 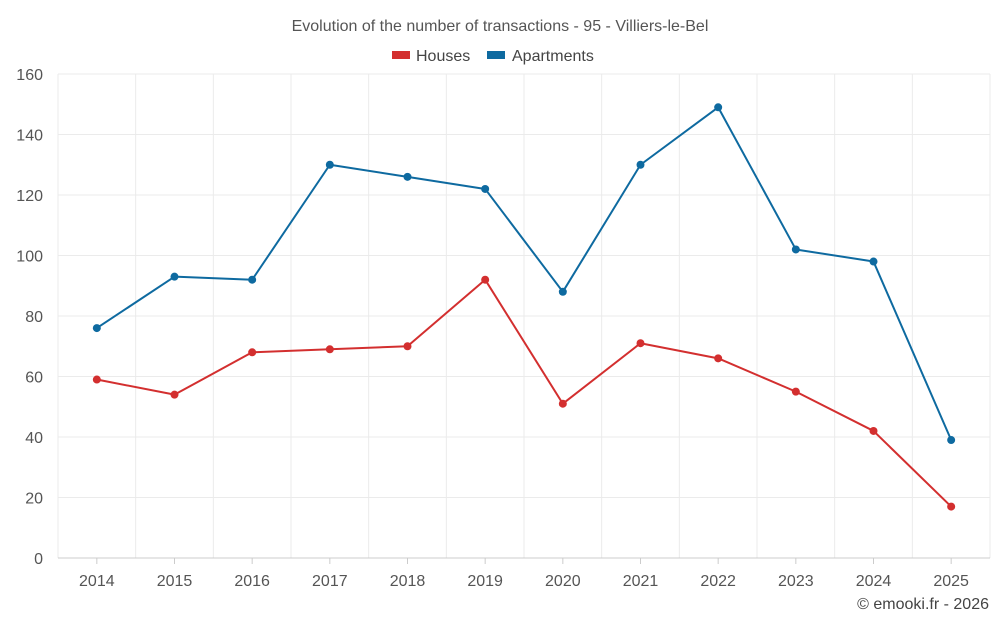 I want to click on x-tick-label: 2015, so click(x=175, y=581).